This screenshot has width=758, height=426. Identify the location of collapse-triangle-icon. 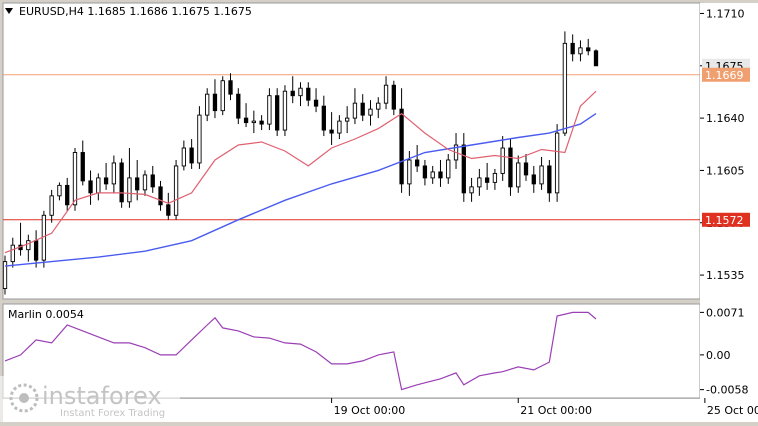
(9, 11).